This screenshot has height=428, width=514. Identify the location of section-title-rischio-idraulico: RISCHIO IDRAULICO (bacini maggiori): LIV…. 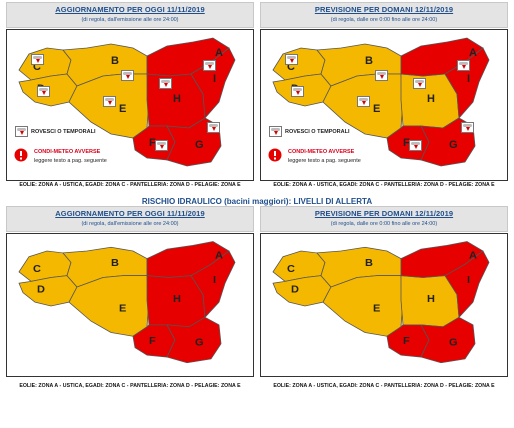
(257, 201).